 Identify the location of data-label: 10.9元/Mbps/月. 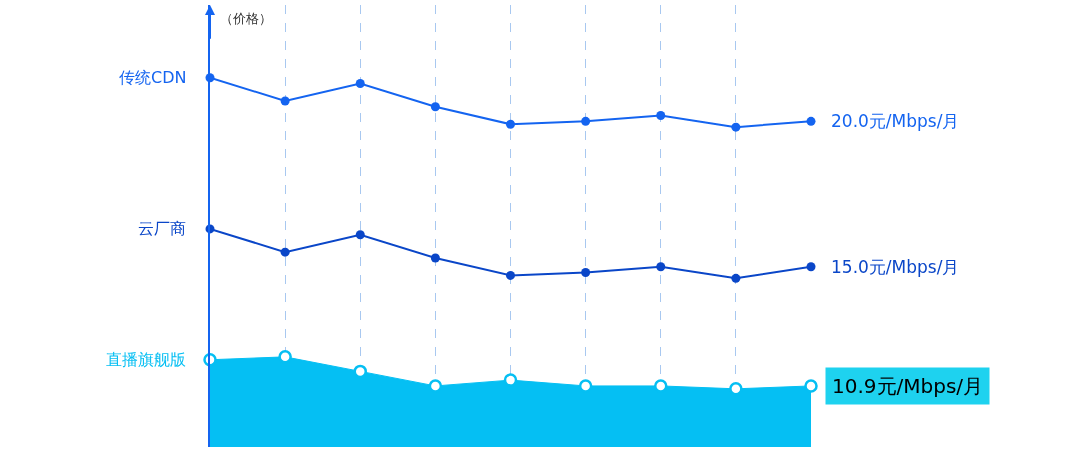
(908, 386).